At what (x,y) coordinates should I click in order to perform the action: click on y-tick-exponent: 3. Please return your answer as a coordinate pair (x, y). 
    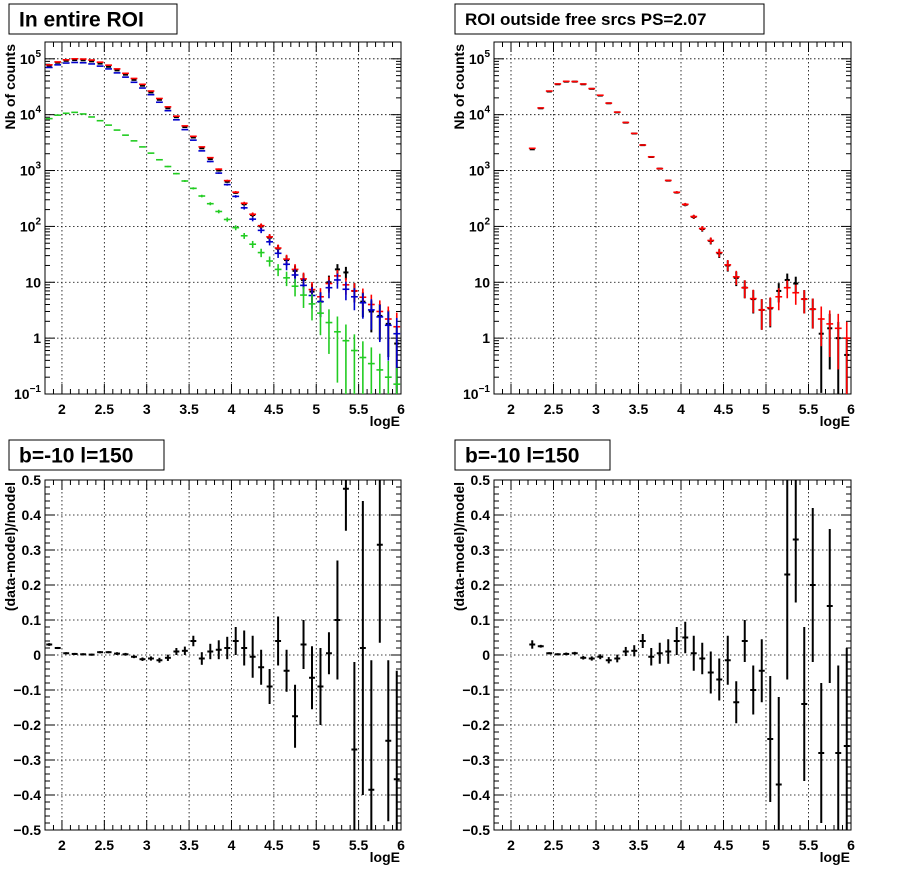
    Looking at the image, I should click on (487, 166).